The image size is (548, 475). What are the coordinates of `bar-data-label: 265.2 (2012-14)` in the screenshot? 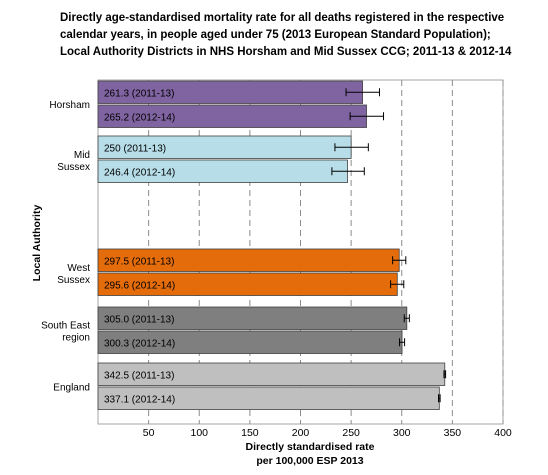 It's located at (139, 117).